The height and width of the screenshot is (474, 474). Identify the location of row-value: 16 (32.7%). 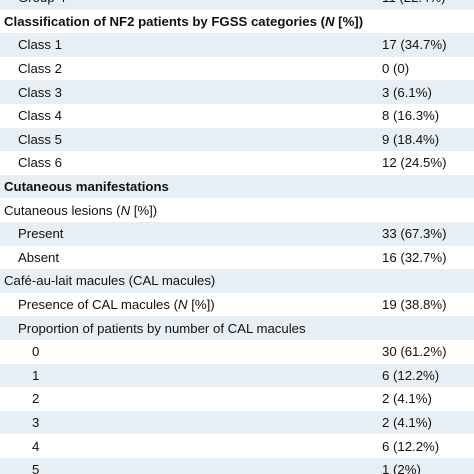
(414, 257).